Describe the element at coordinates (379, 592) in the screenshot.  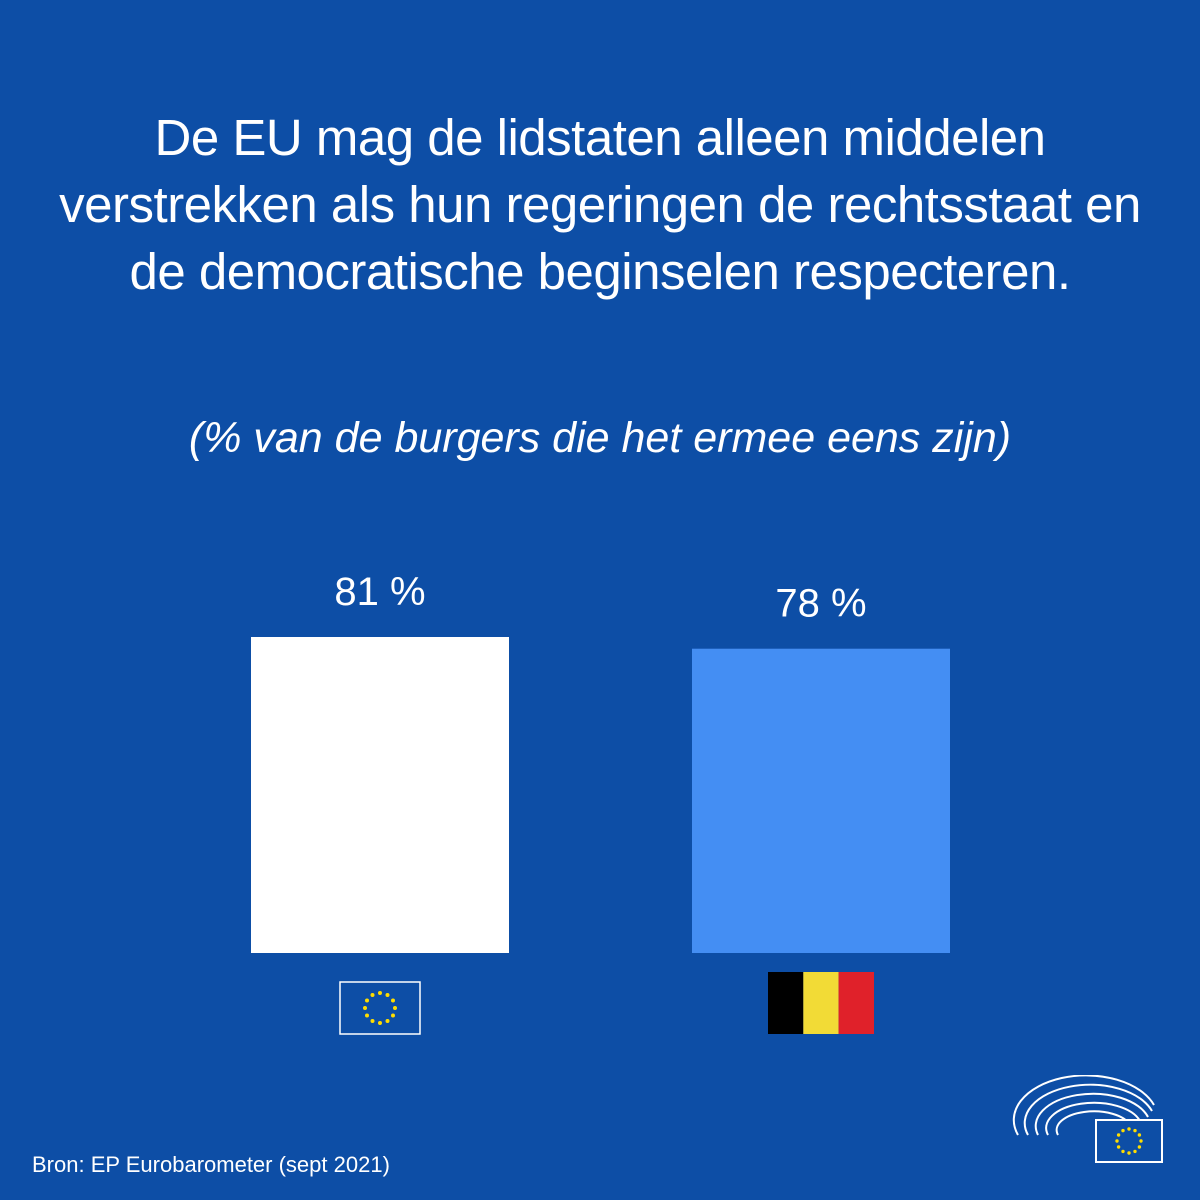
I see `data-label-1: 81 %` at that location.